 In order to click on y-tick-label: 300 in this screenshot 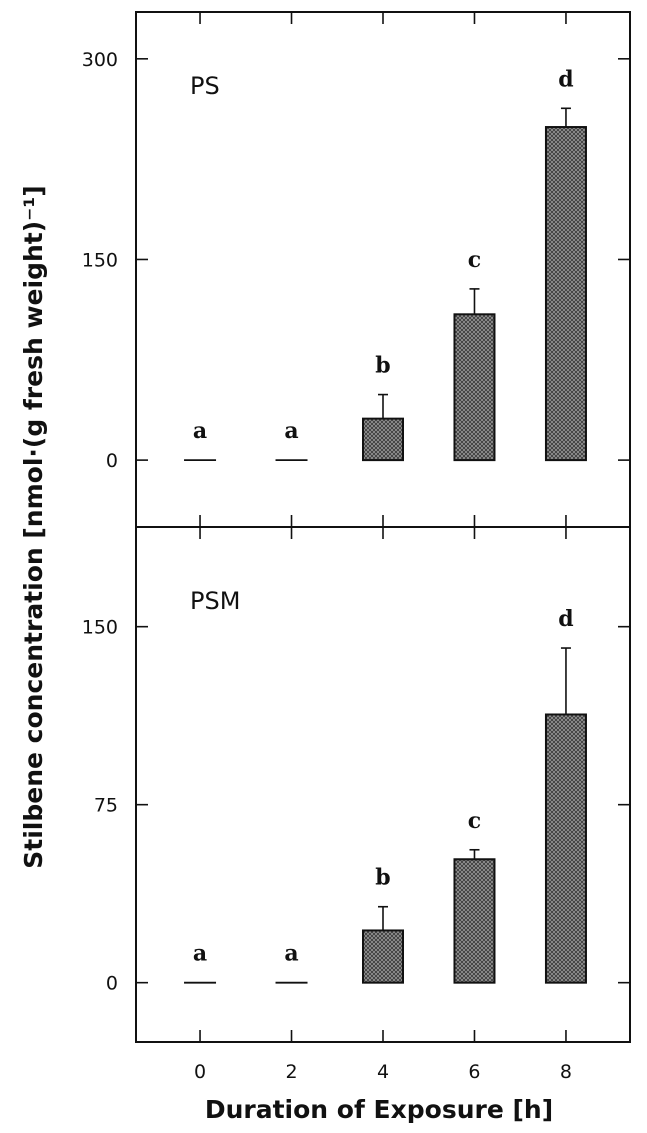, I will do `click(100, 60)`.